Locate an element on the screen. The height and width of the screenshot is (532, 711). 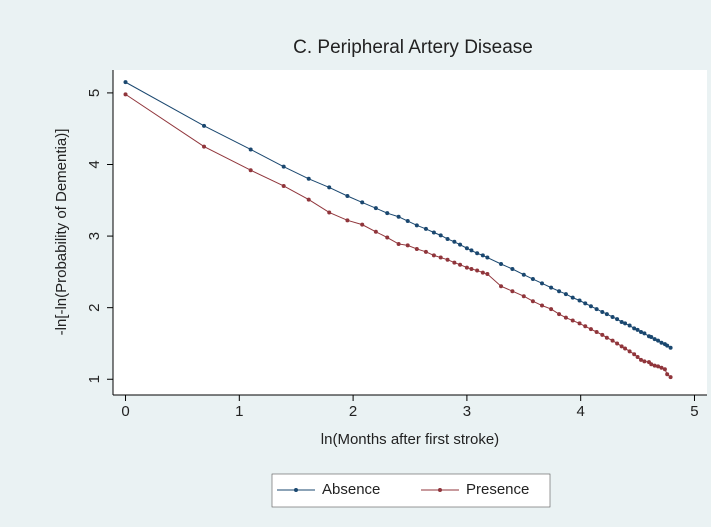
x-tick-label: 2 is located at coordinates (353, 411).